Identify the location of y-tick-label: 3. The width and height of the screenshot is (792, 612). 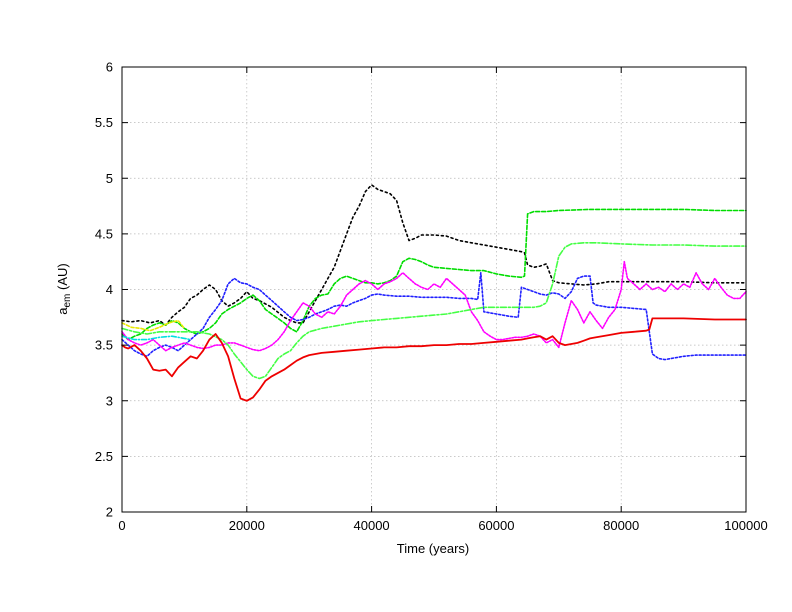
(109, 400).